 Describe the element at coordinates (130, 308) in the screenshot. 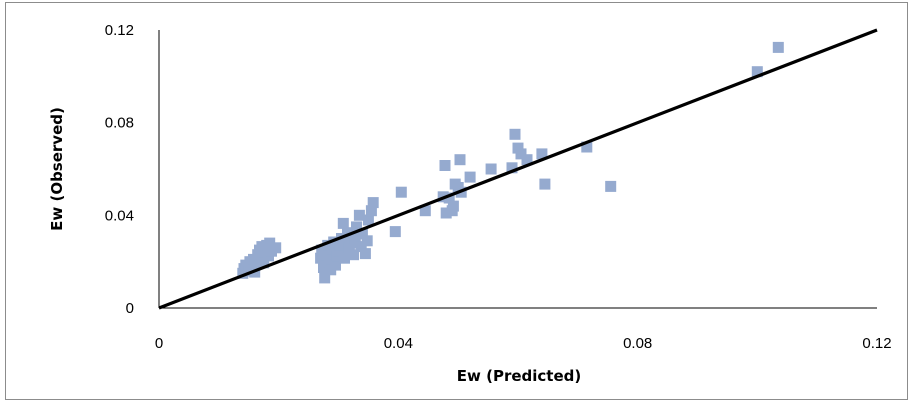

I see `y-tick-label: 0` at that location.